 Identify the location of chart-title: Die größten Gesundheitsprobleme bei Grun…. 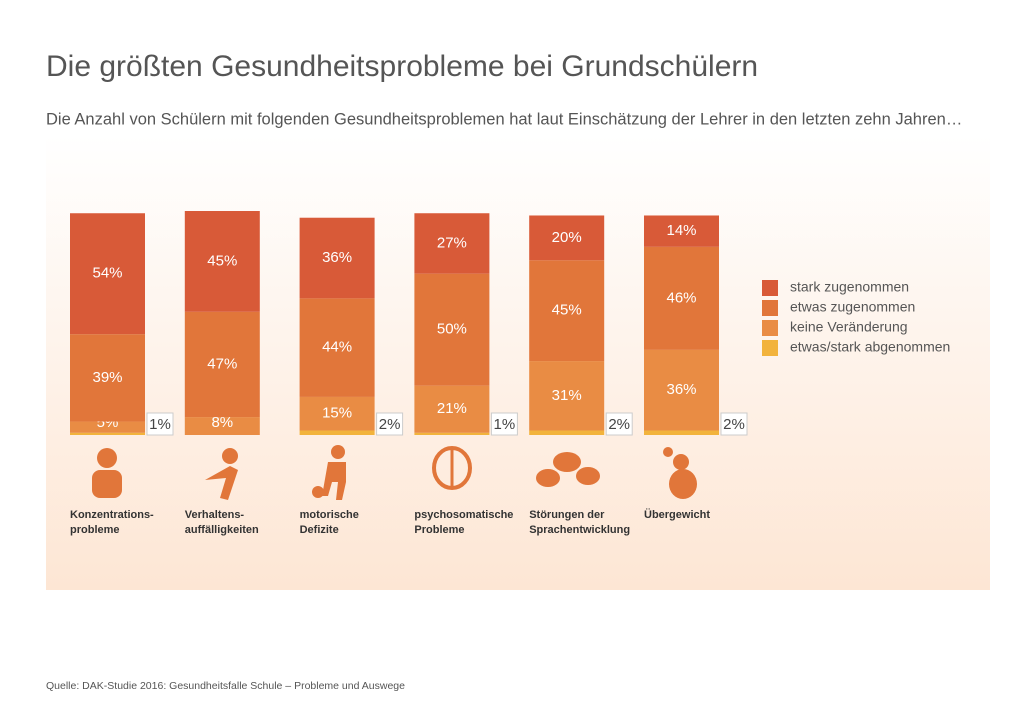
(402, 66).